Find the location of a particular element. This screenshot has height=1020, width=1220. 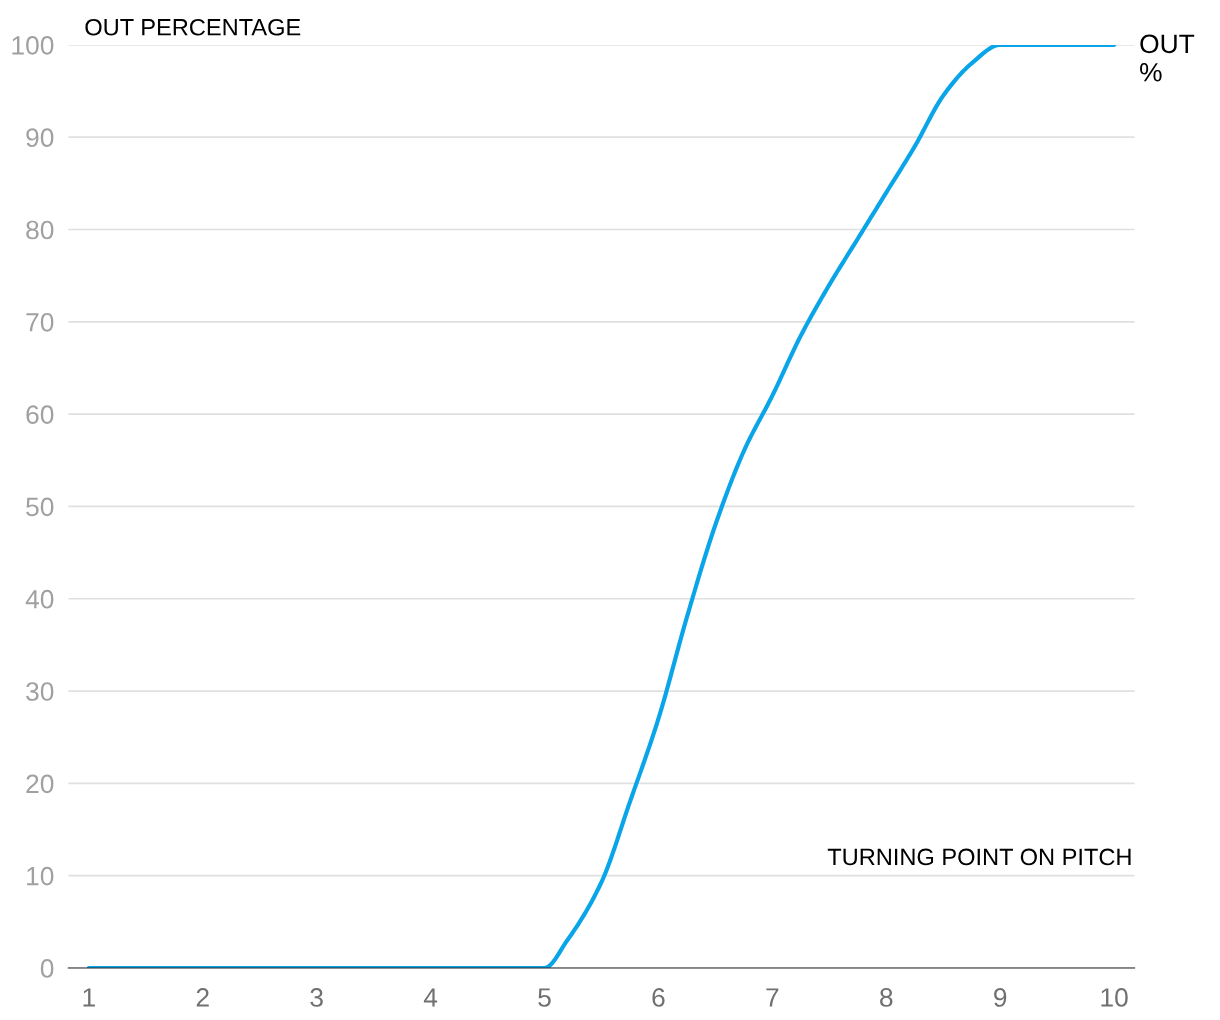

x-tick-label: 3 is located at coordinates (316, 997).